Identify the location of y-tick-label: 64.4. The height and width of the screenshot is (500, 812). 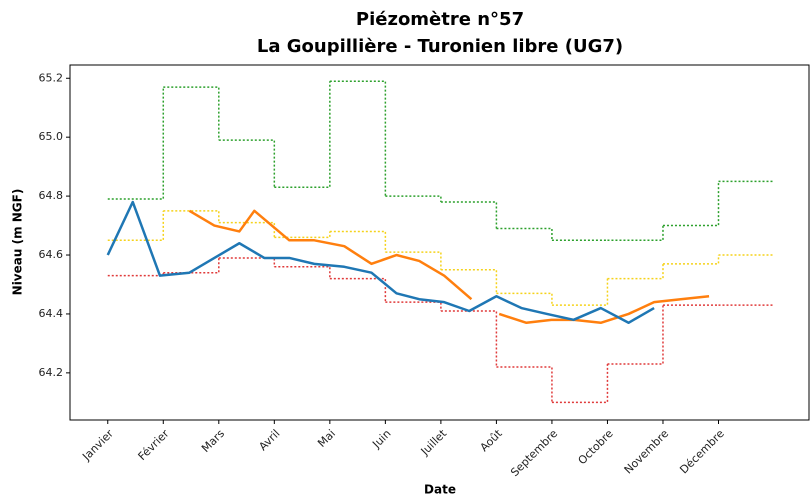
(51, 313).